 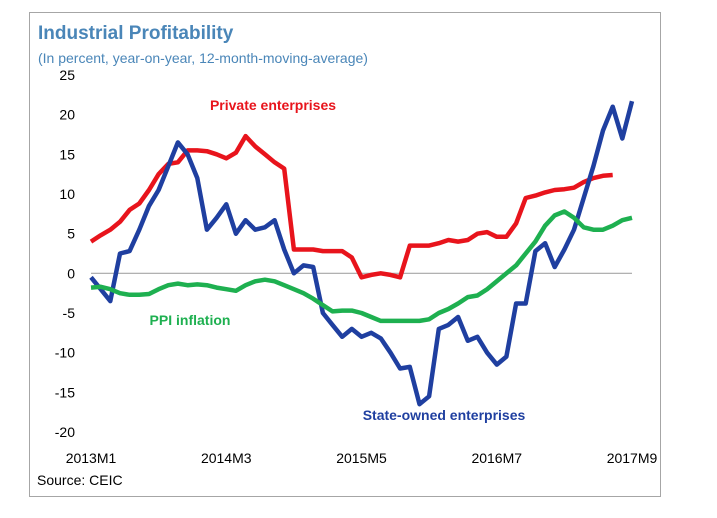 I want to click on x-axis-ticks: 2013M1 2014M3 2015M5 2016M7 2017M9, so click(x=362, y=458).